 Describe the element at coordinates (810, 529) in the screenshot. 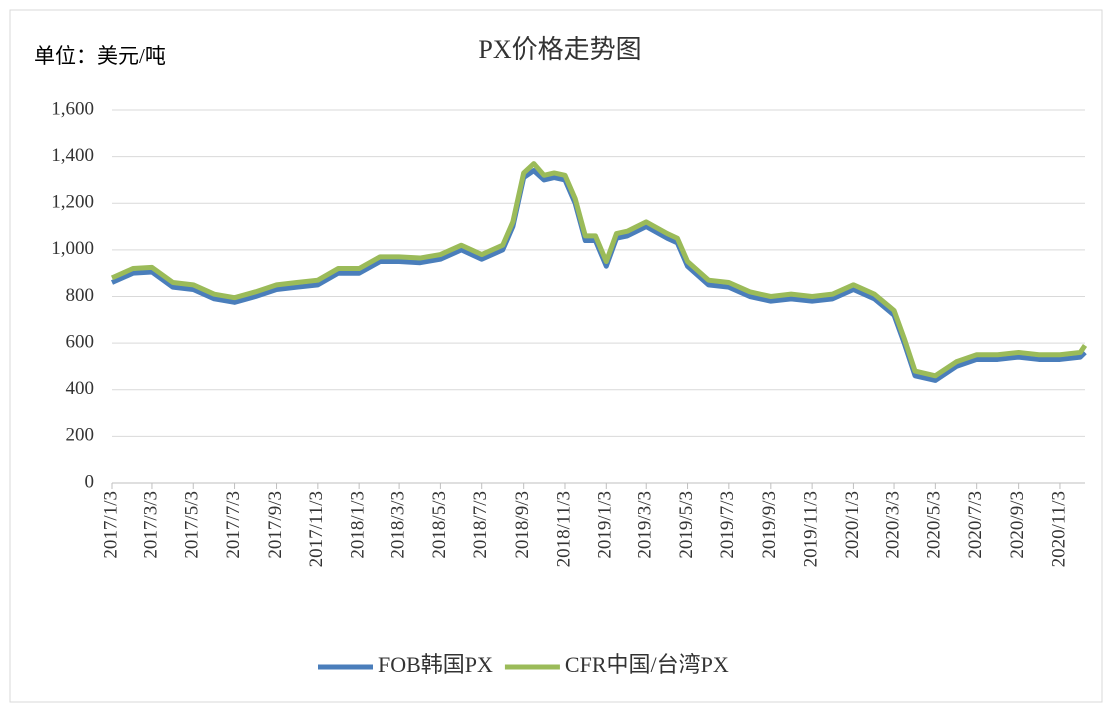

I see `x-tick-label: 2019/11/3` at that location.